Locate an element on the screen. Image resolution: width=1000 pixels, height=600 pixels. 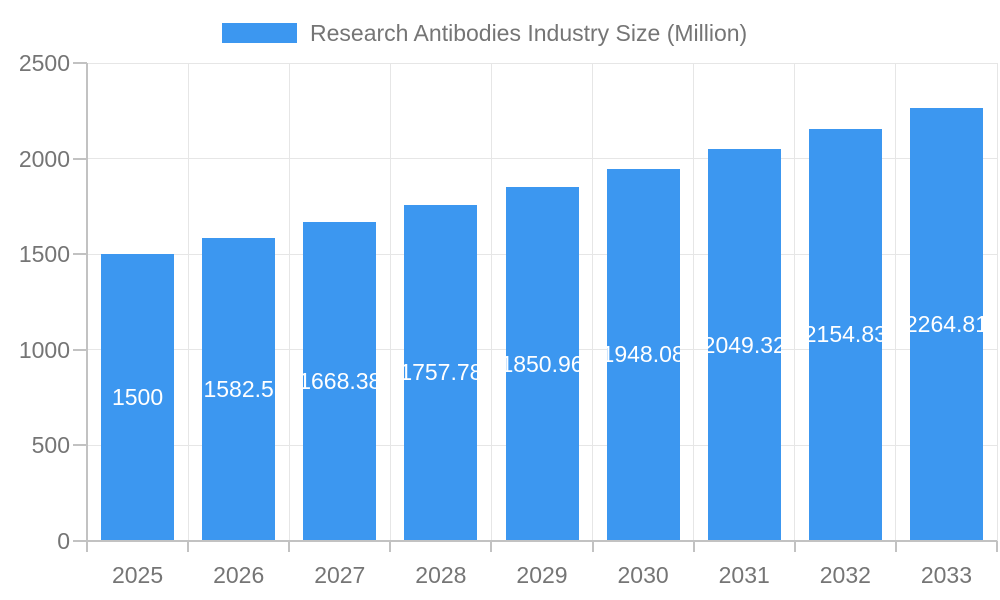
bar-2026: 1582.5 is located at coordinates (239, 389).